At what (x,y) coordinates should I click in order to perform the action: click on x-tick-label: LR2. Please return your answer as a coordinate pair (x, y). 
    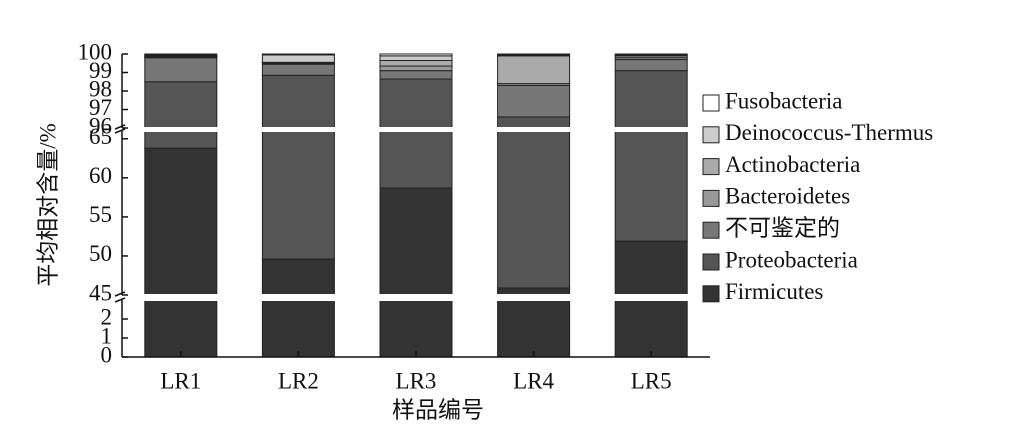
    Looking at the image, I should click on (298, 380).